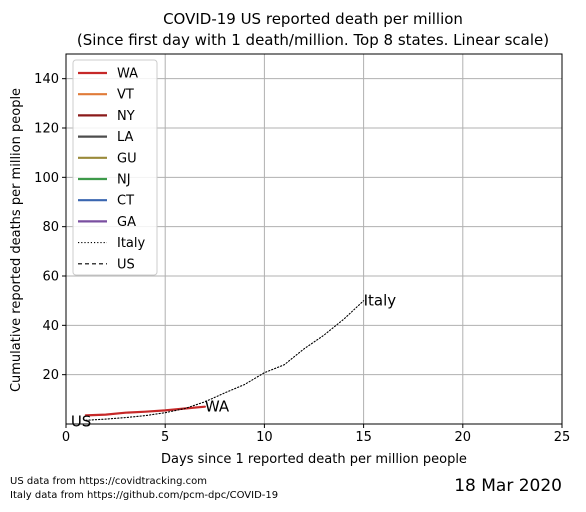 This screenshot has width=586, height=512. Describe the element at coordinates (46, 79) in the screenshot. I see `y-tick-label: 140` at that location.